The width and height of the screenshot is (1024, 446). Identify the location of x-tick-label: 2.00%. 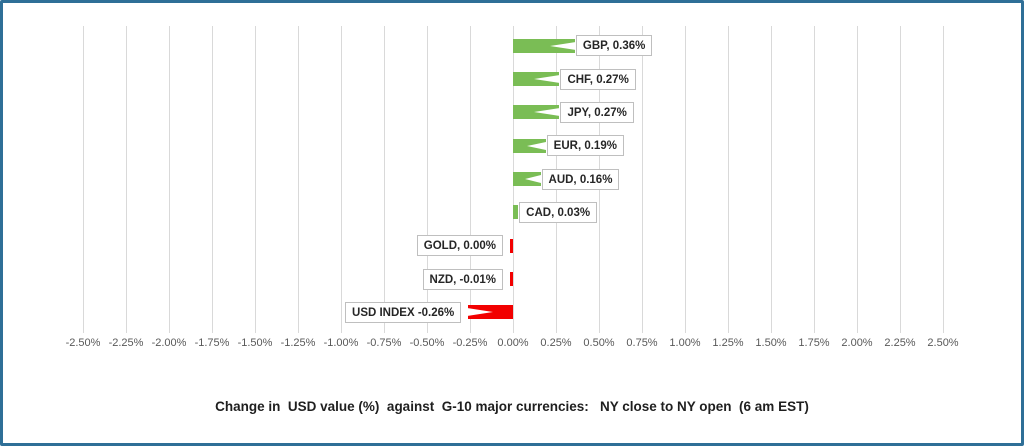
(857, 343).